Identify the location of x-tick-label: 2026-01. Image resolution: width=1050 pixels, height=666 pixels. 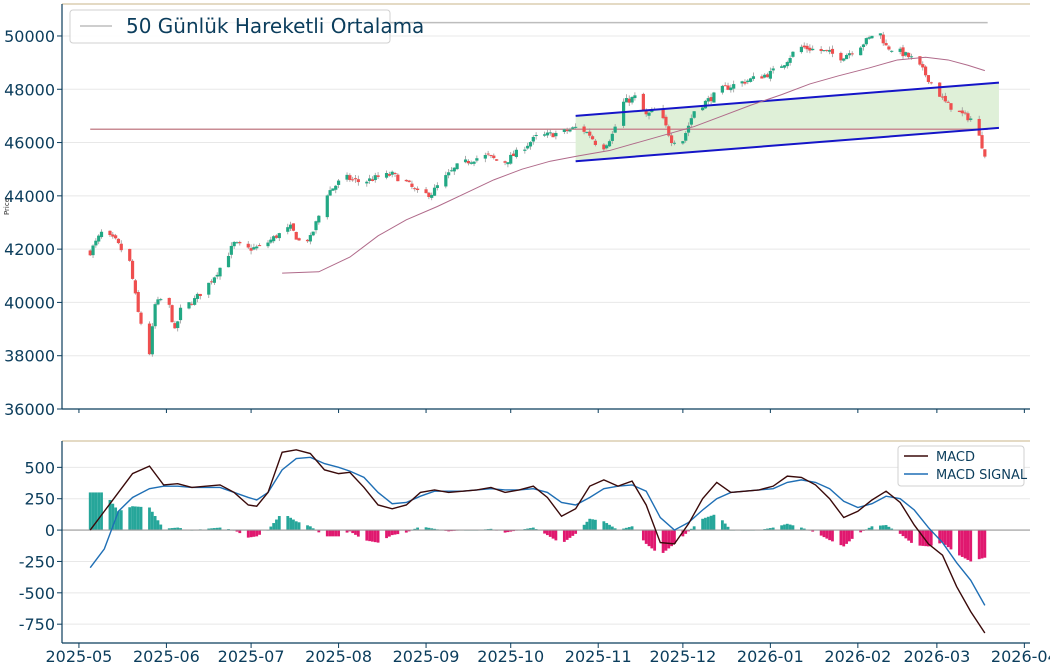
(770, 656).